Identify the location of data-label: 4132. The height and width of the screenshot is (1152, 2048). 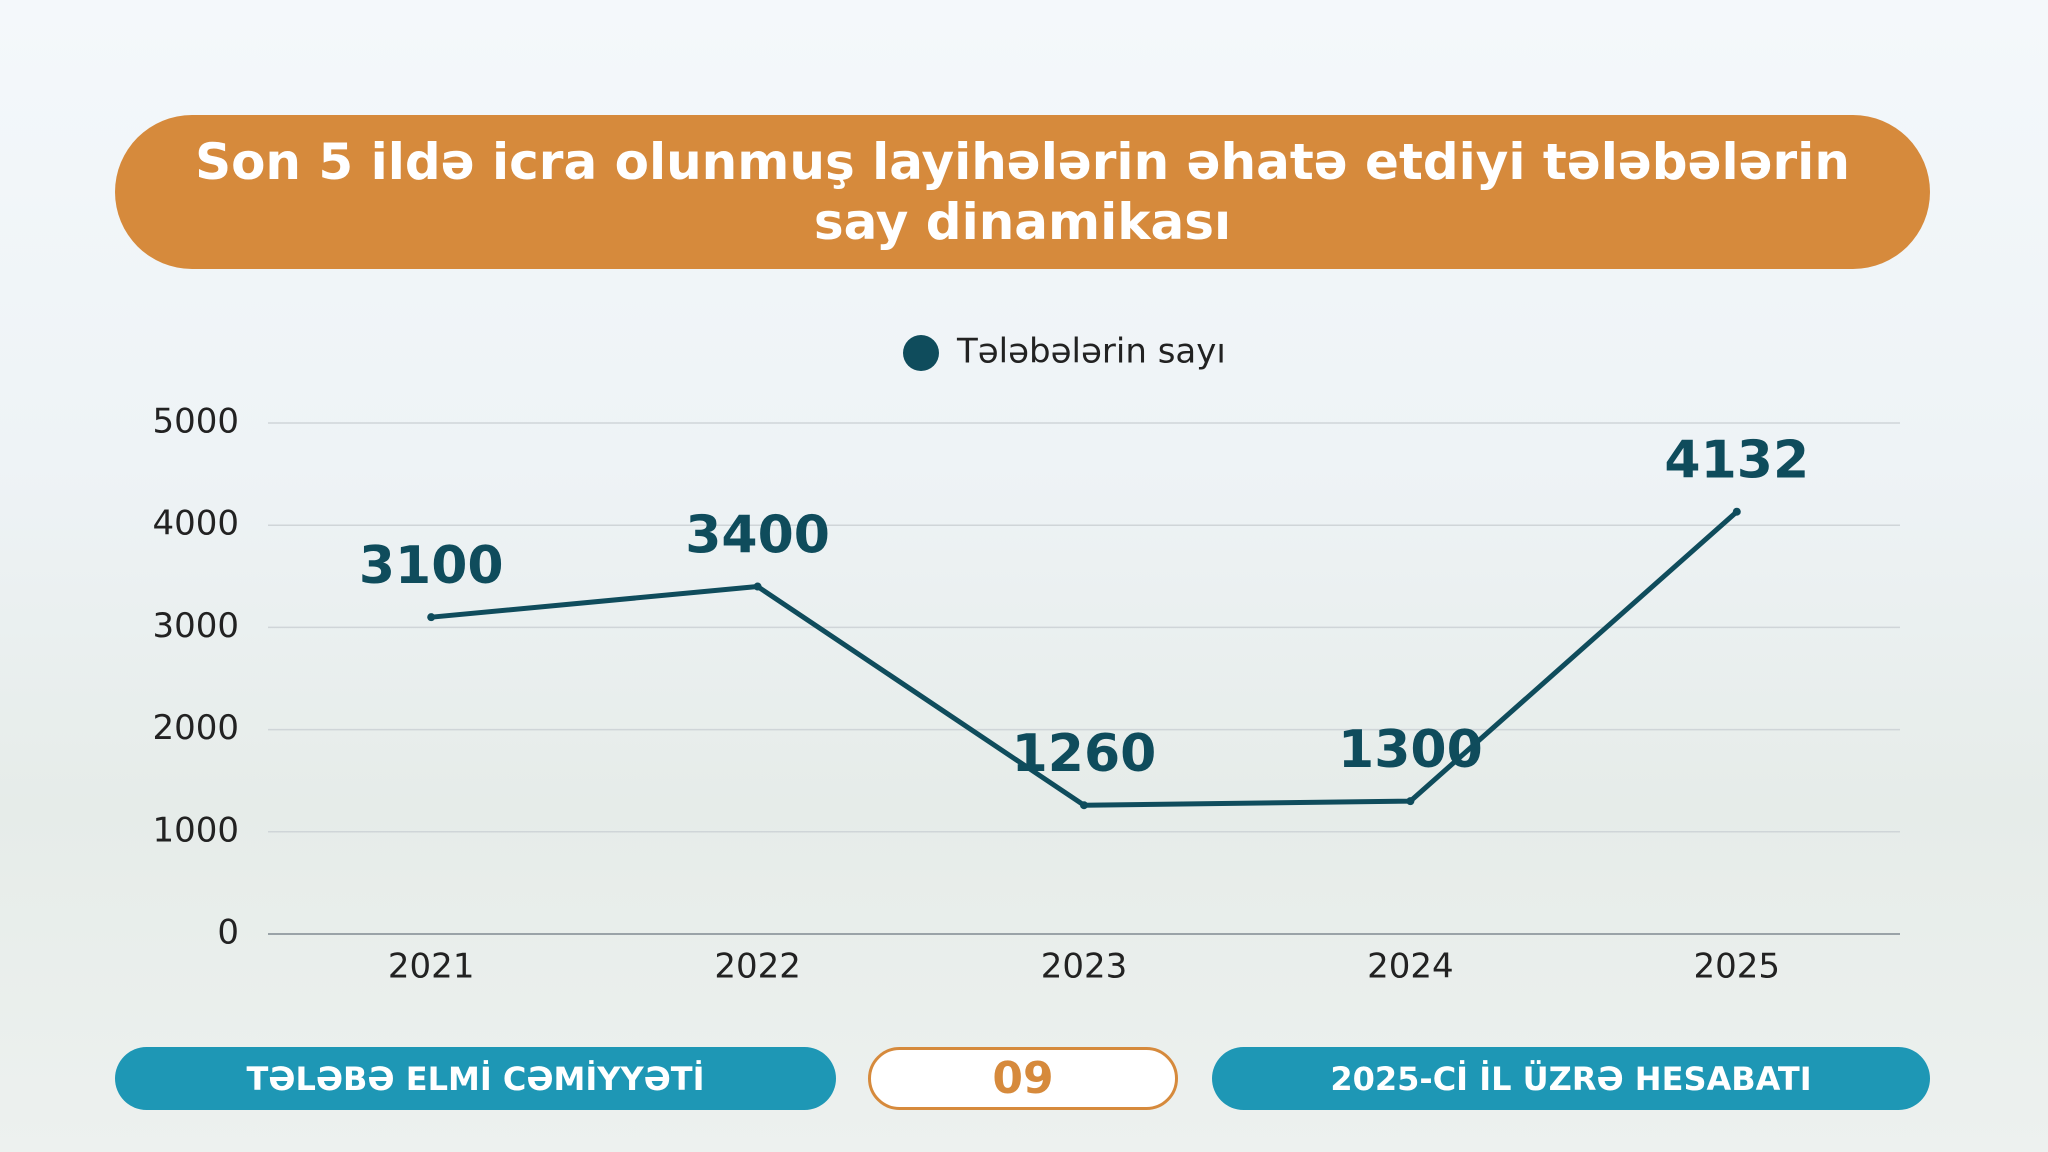
(1736, 461).